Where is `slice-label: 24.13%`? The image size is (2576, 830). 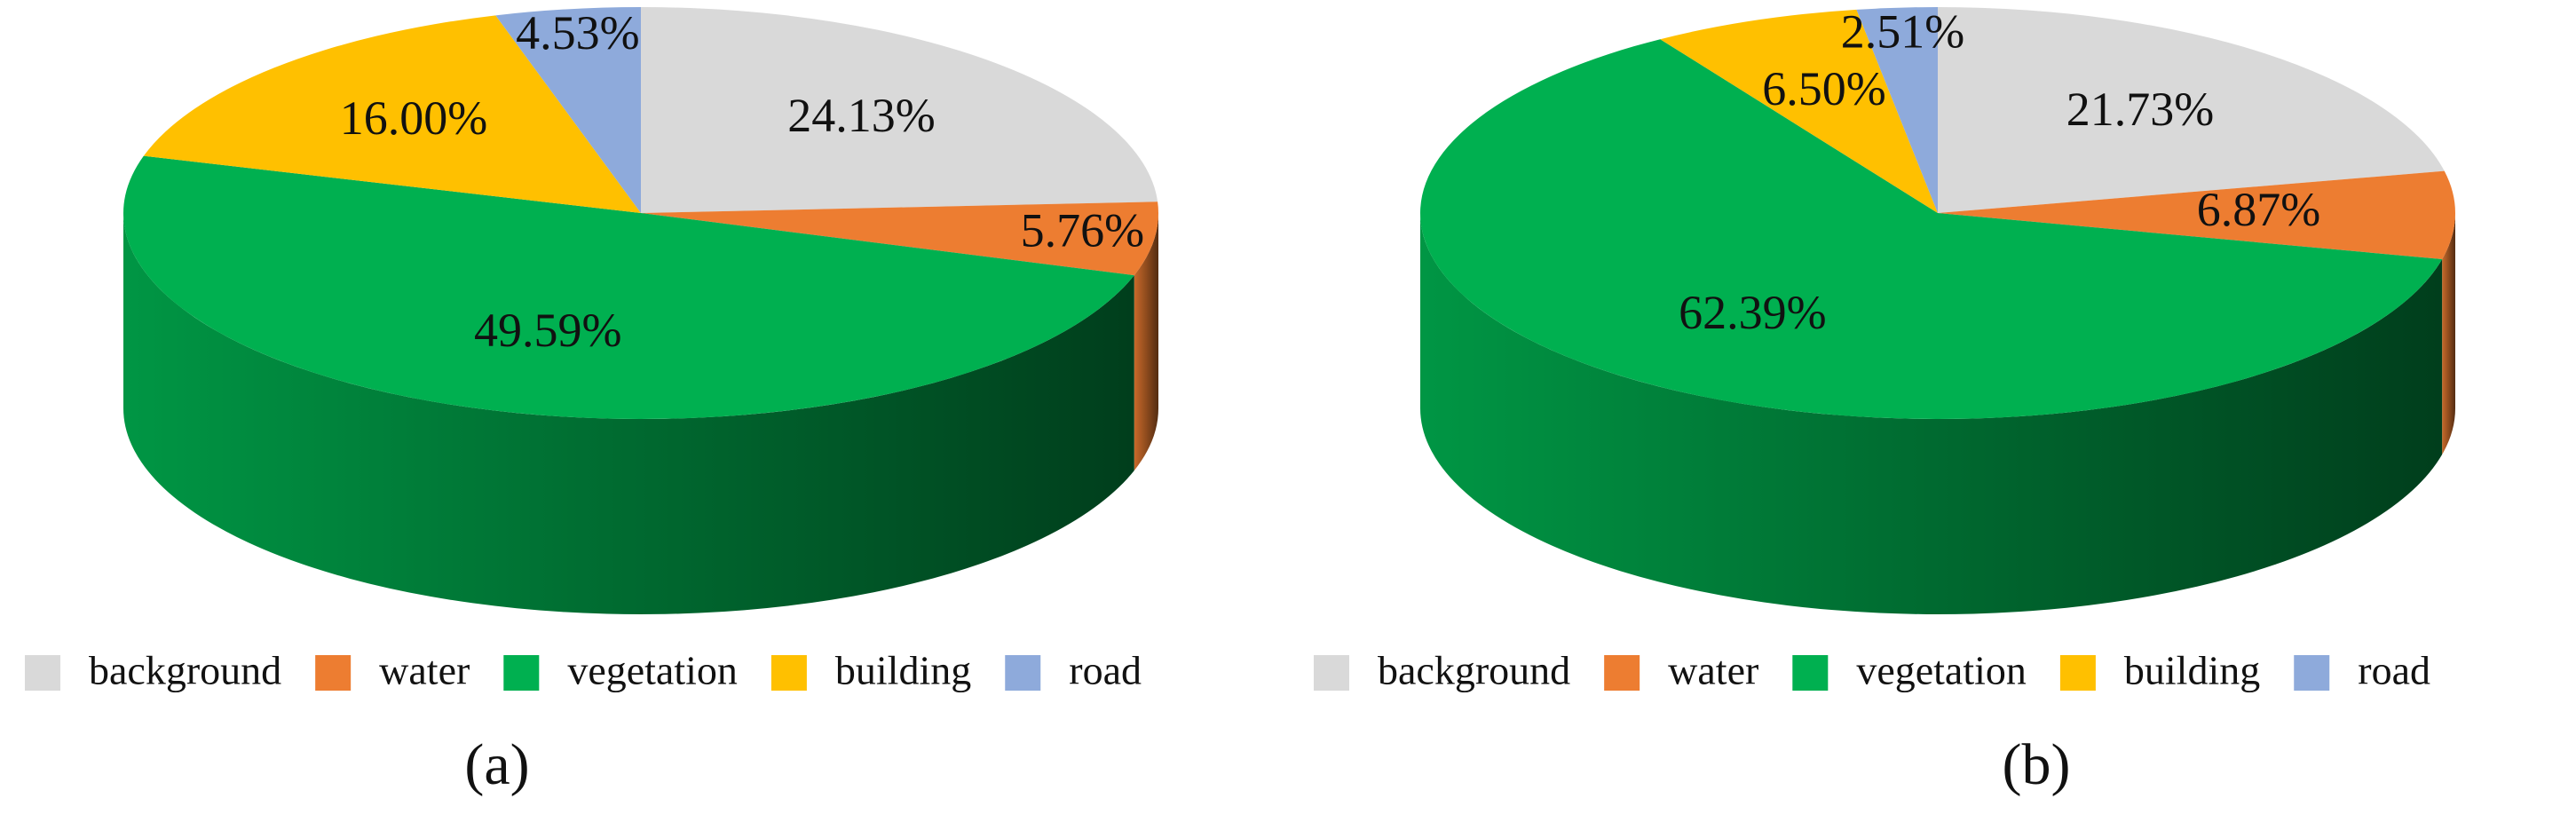 slice-label: 24.13% is located at coordinates (861, 115).